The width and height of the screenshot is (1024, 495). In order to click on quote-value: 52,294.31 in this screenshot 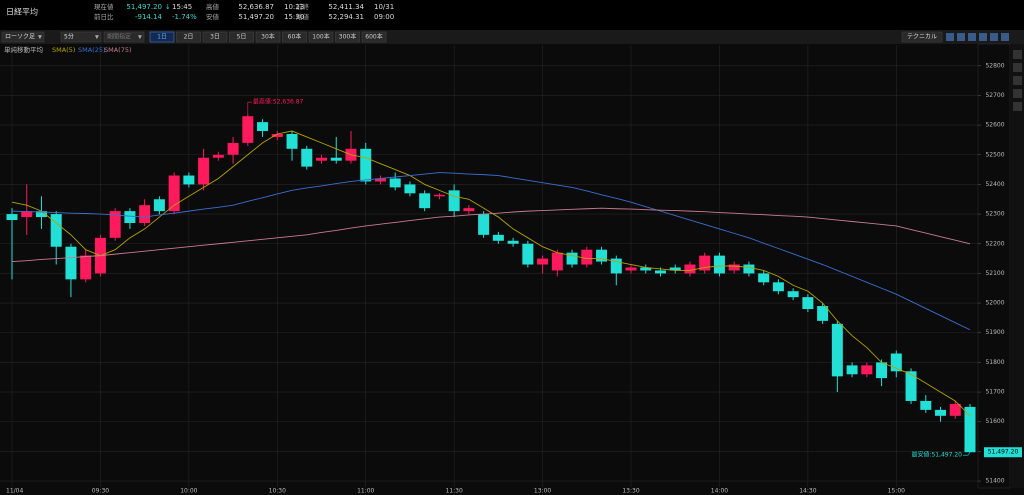, I will do `click(346, 17)`.